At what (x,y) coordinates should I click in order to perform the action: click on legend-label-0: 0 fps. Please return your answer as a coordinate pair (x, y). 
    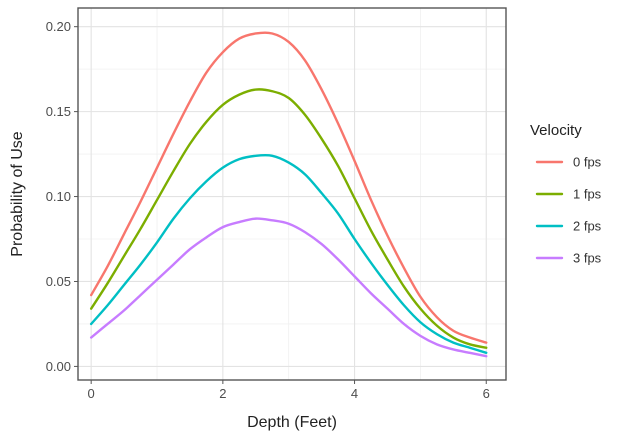
    Looking at the image, I should click on (587, 162).